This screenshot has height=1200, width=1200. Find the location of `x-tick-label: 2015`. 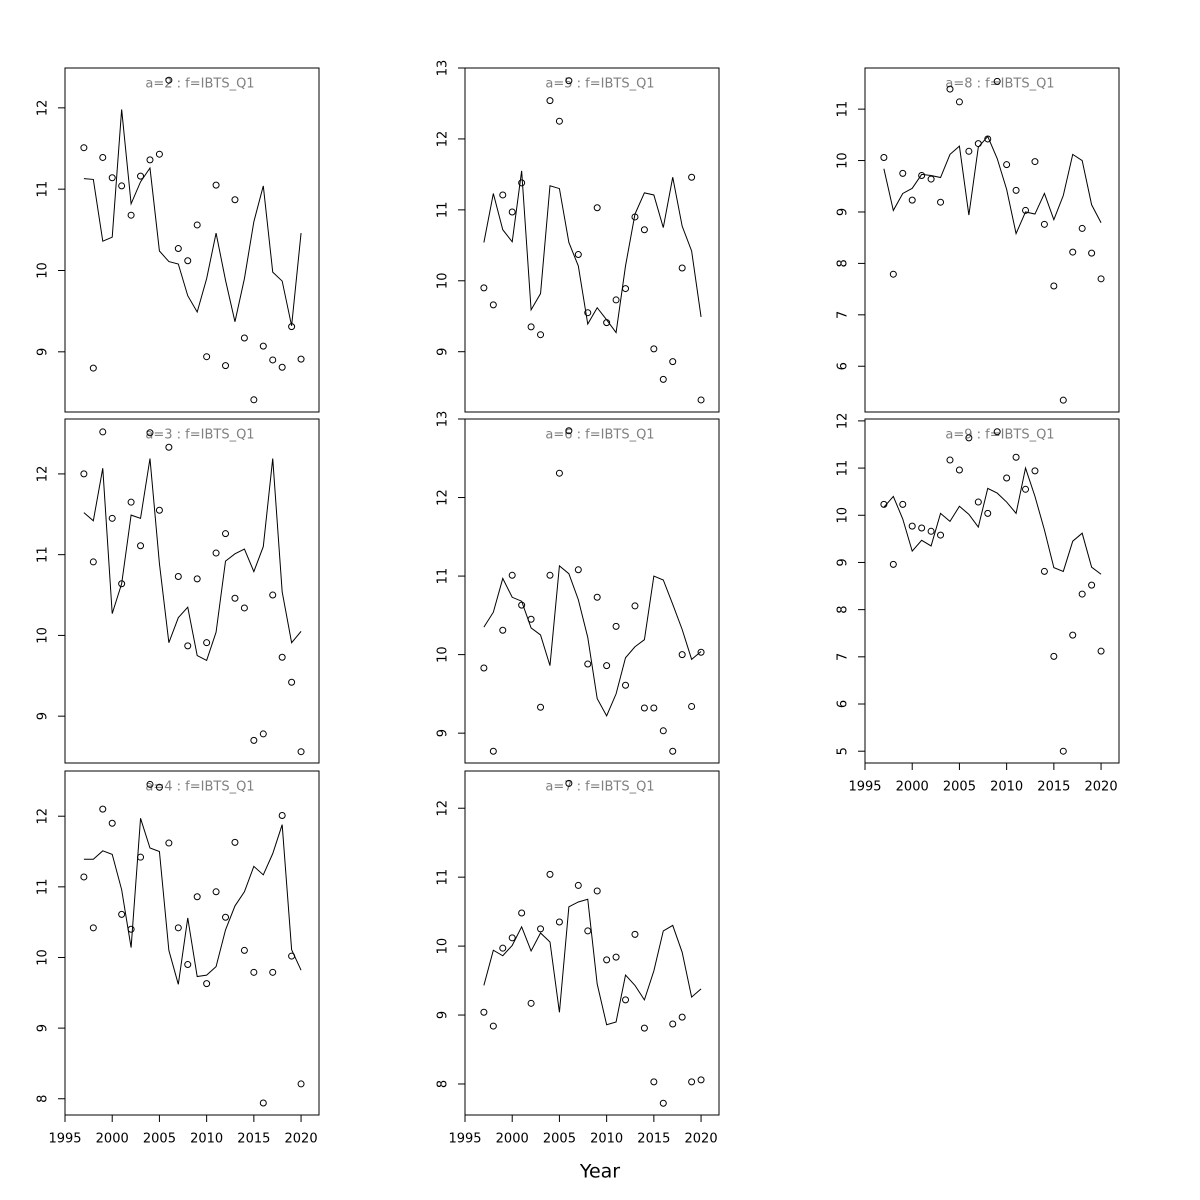

x-tick-label: 2015 is located at coordinates (253, 1139).